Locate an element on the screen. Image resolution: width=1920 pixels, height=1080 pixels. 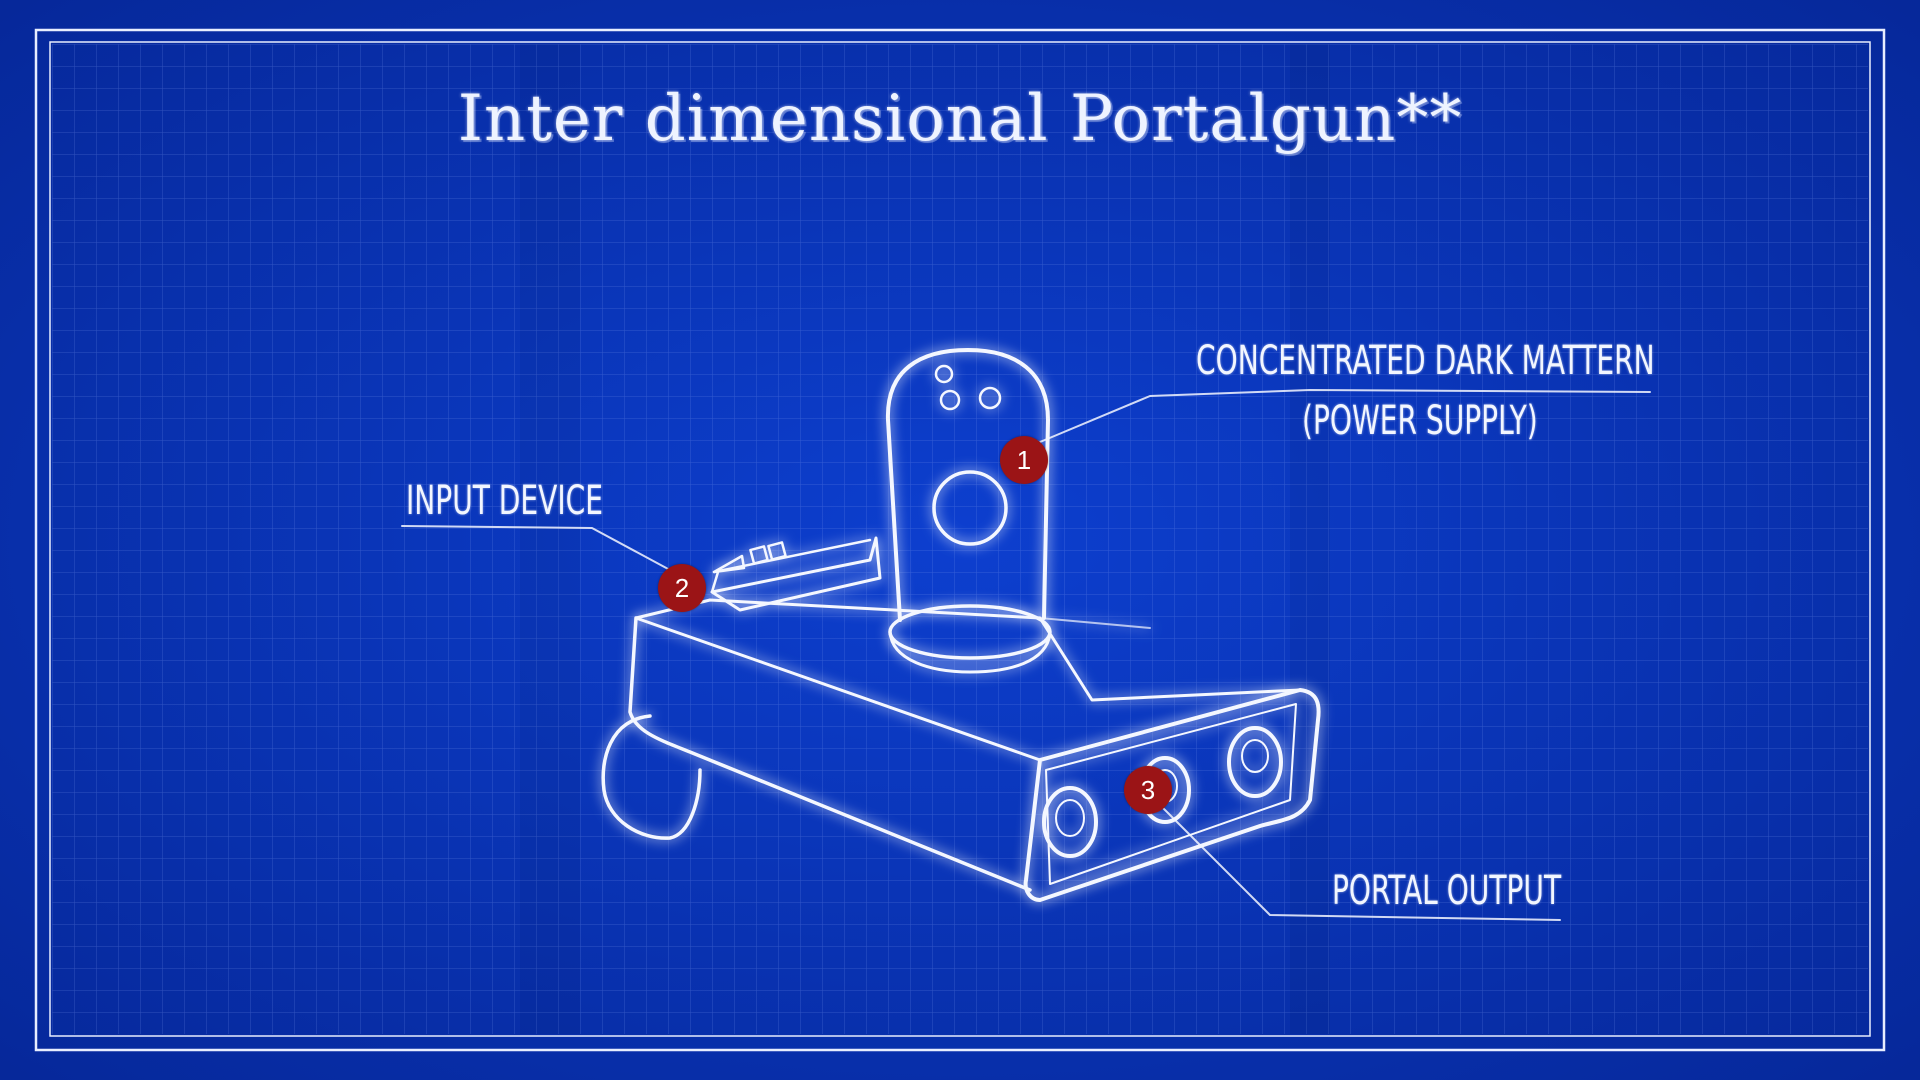
marker-3: 3 is located at coordinates (1148, 790).